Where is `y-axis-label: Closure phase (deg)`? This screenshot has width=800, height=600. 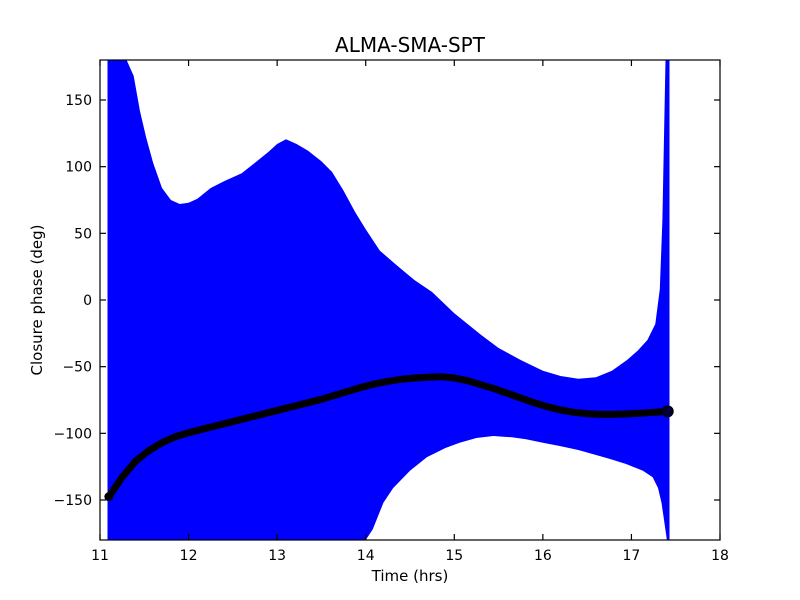
y-axis-label: Closure phase (deg) is located at coordinates (37, 300).